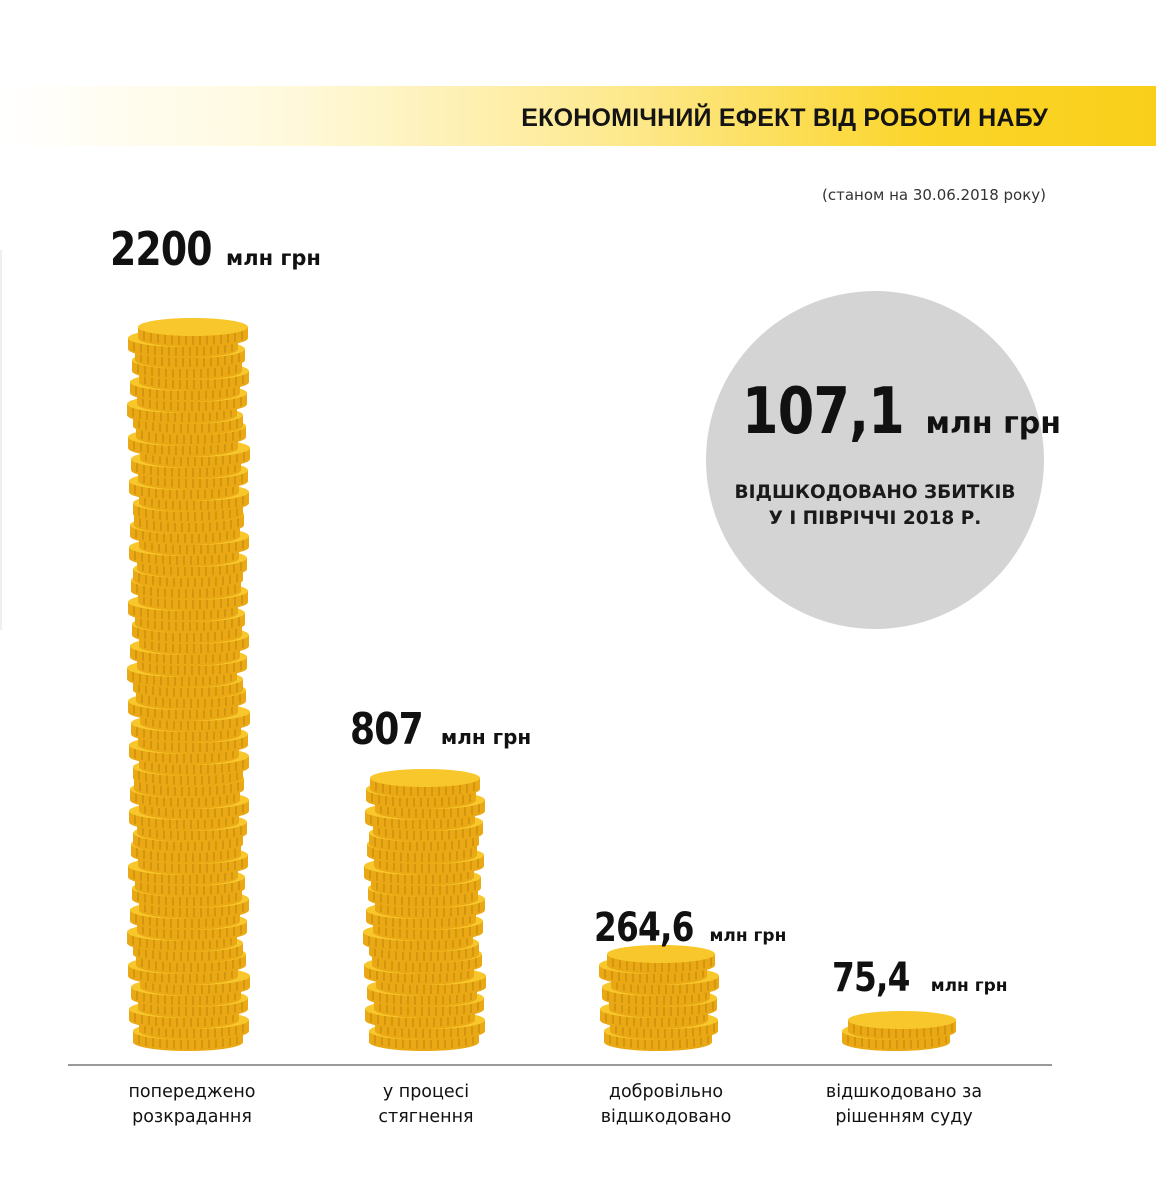  Describe the element at coordinates (426, 1092) in the screenshot. I see `category-label-line: у процесі` at that location.